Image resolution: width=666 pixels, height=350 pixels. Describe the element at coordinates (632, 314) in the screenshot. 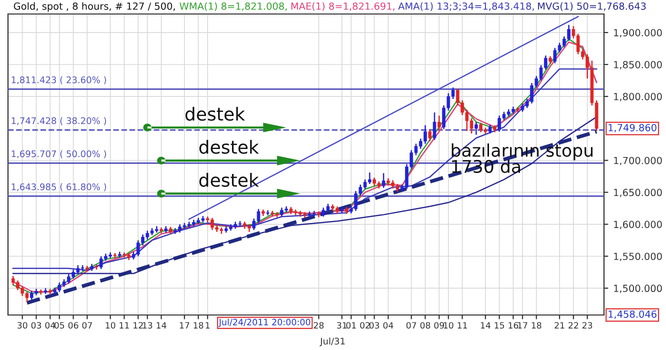

I see `text: 1,458.046` at that location.